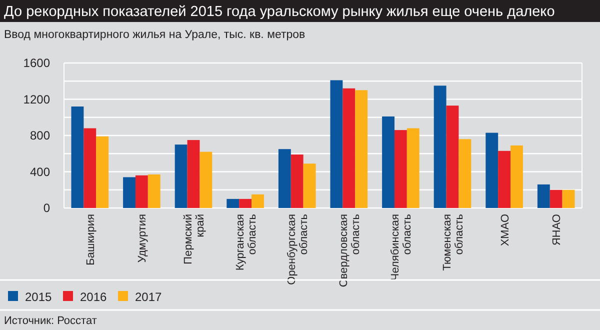  What do you see at coordinates (505, 230) in the screenshot?
I see `x-tick-label: ХМАО` at bounding box center [505, 230].